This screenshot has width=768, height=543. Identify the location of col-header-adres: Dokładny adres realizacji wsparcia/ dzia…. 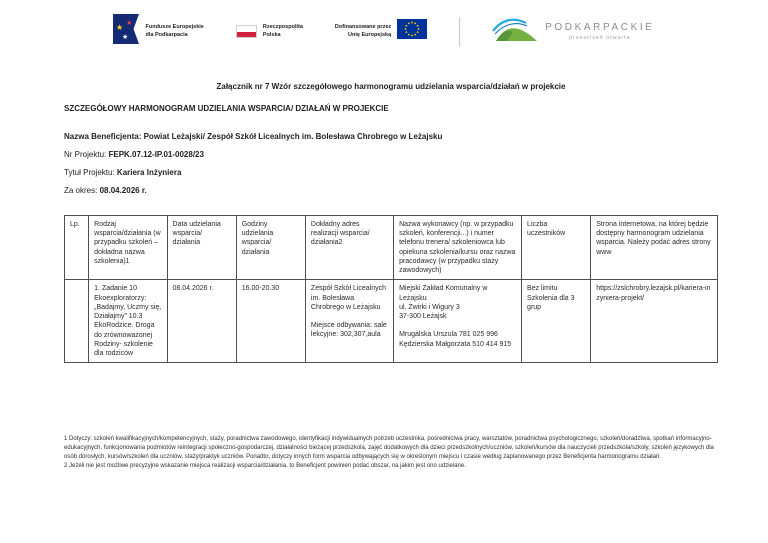
(349, 247).